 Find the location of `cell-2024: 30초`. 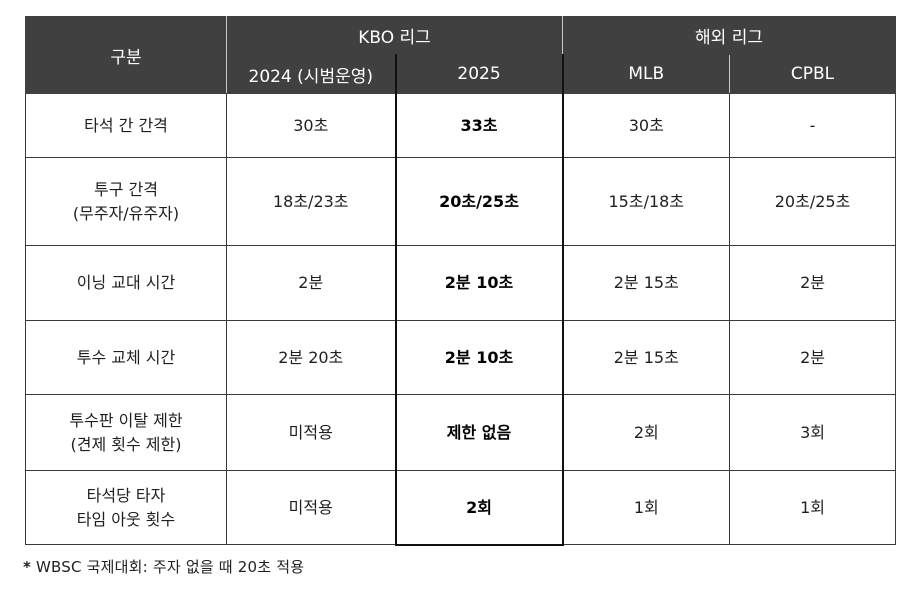

cell-2024: 30초 is located at coordinates (311, 125).